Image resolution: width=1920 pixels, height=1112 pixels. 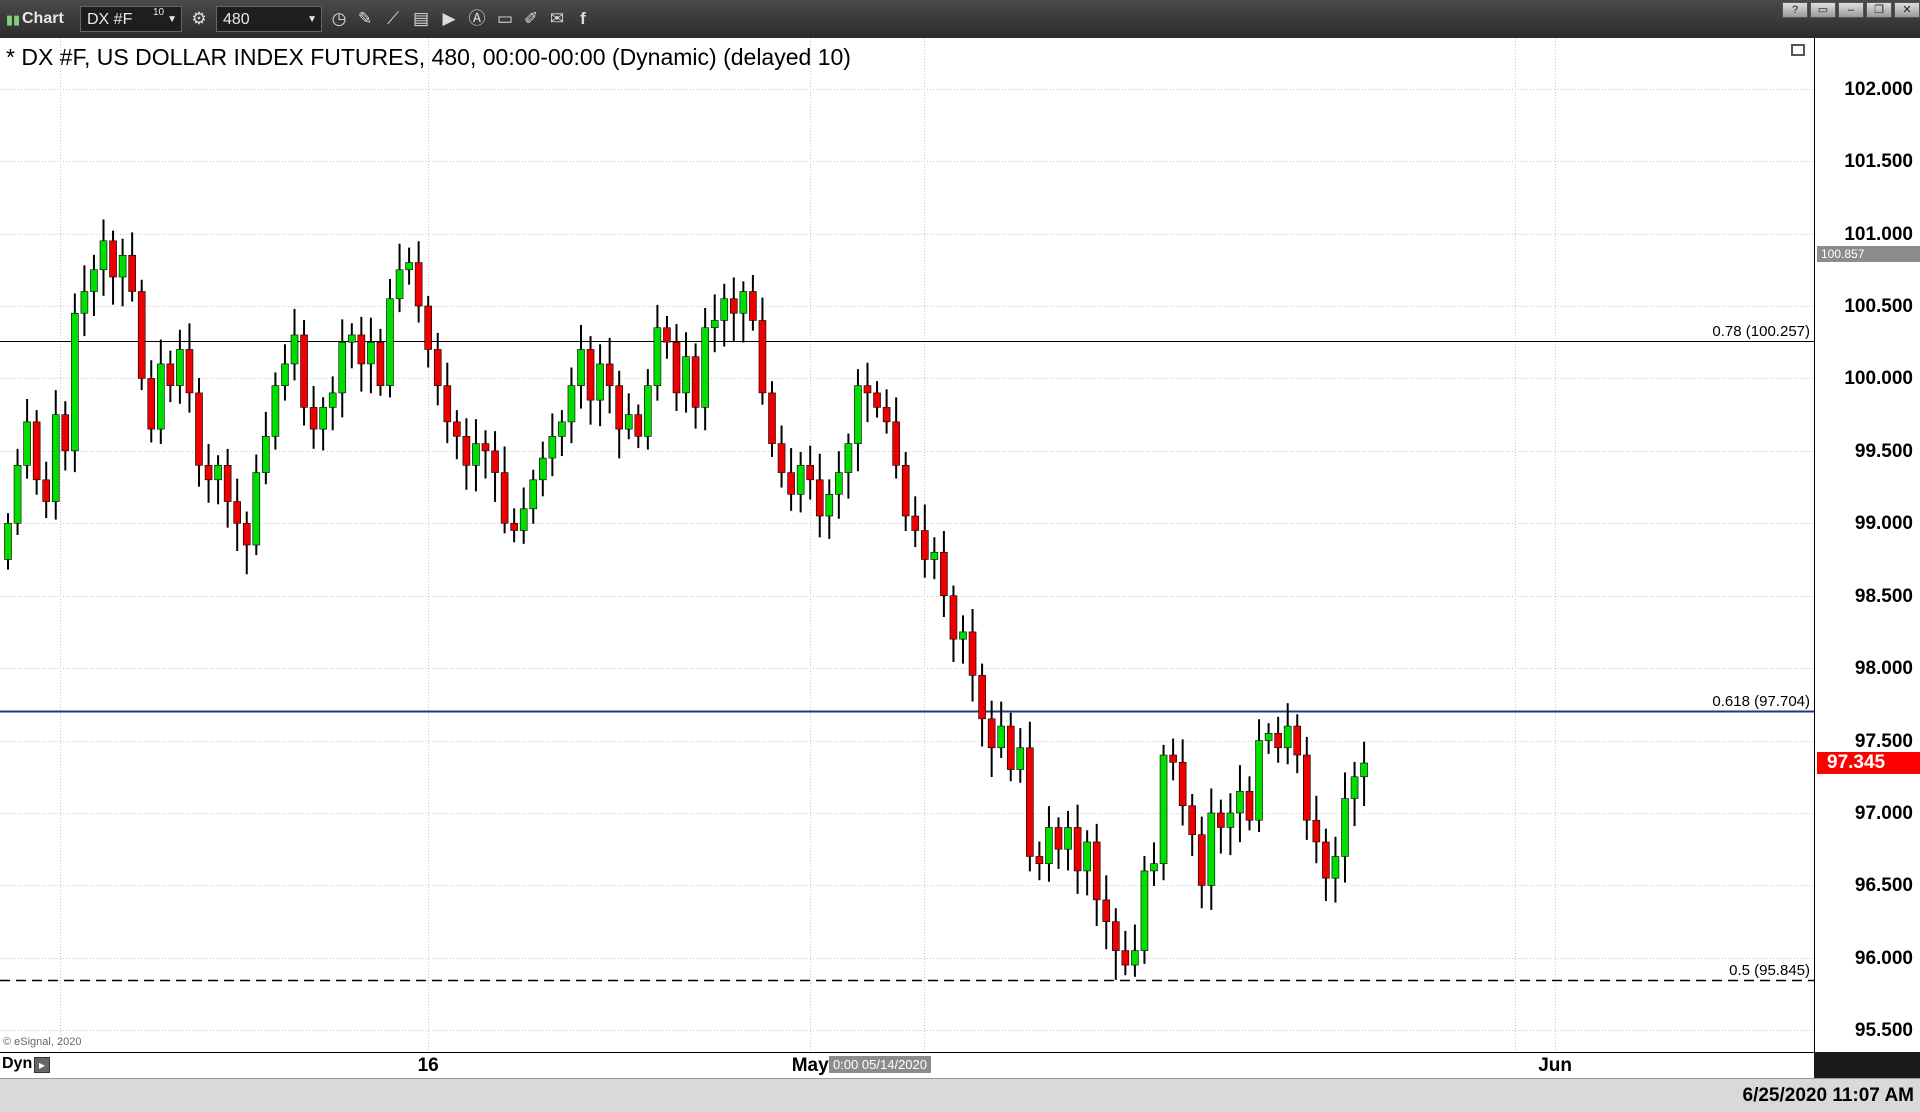 I want to click on draw-icon: ✐, so click(x=531, y=18).